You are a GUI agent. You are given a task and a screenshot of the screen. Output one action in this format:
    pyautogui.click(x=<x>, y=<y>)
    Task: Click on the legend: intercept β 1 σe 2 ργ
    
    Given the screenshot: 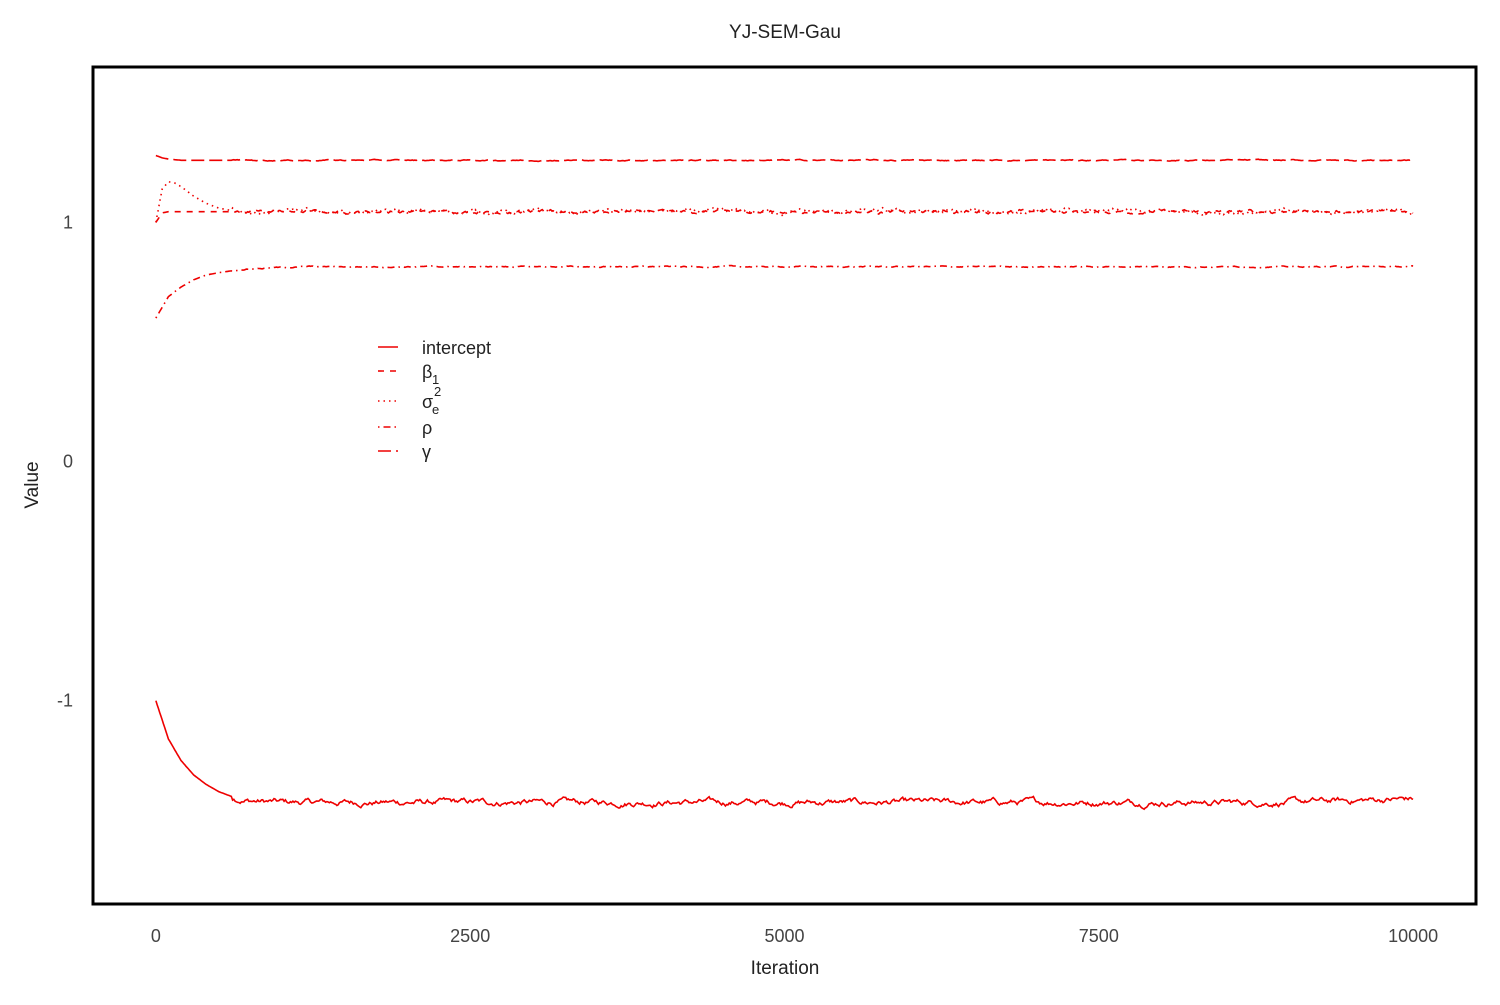 What is the action you would take?
    pyautogui.click(x=434, y=400)
    